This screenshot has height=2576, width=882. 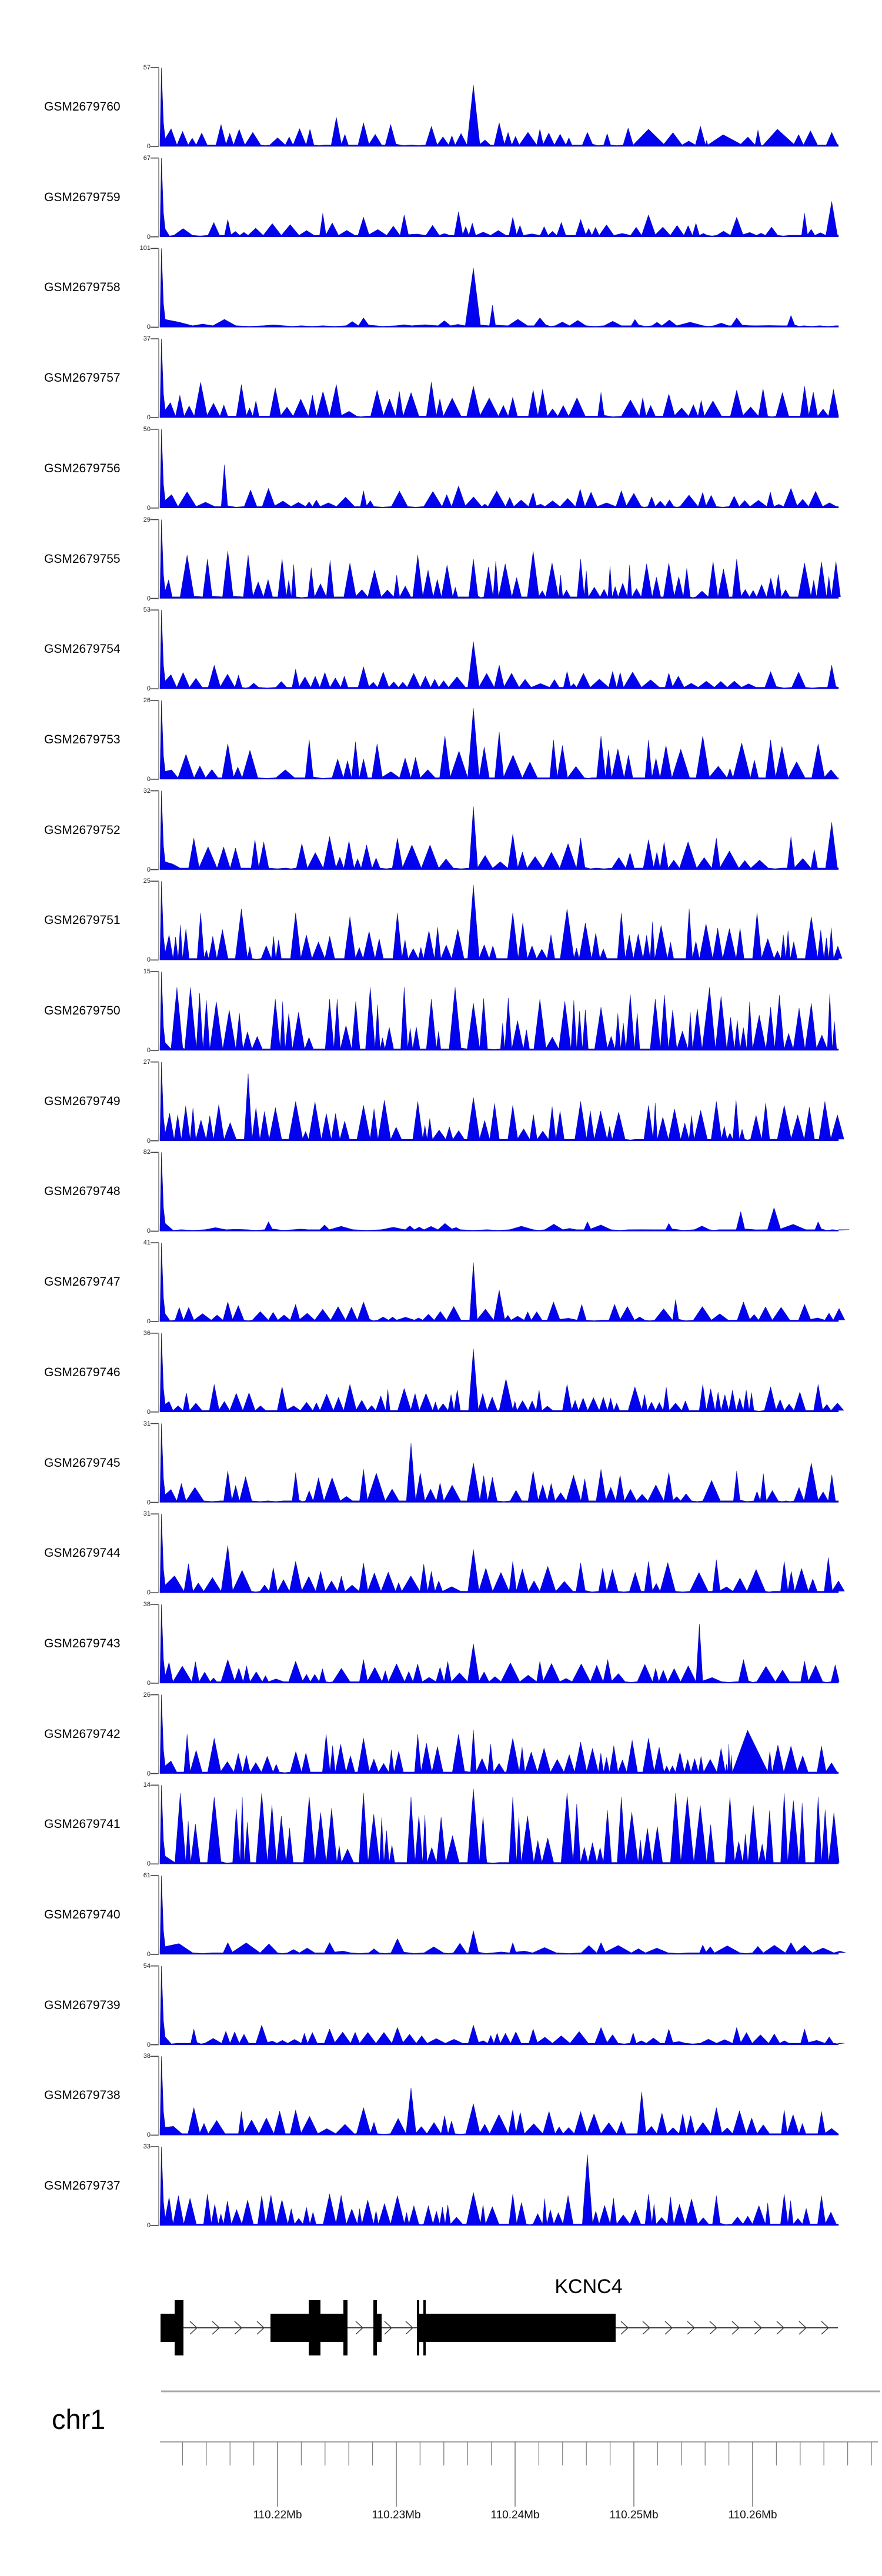 What do you see at coordinates (82, 1372) in the screenshot?
I see `track-label: GSM2679746` at bounding box center [82, 1372].